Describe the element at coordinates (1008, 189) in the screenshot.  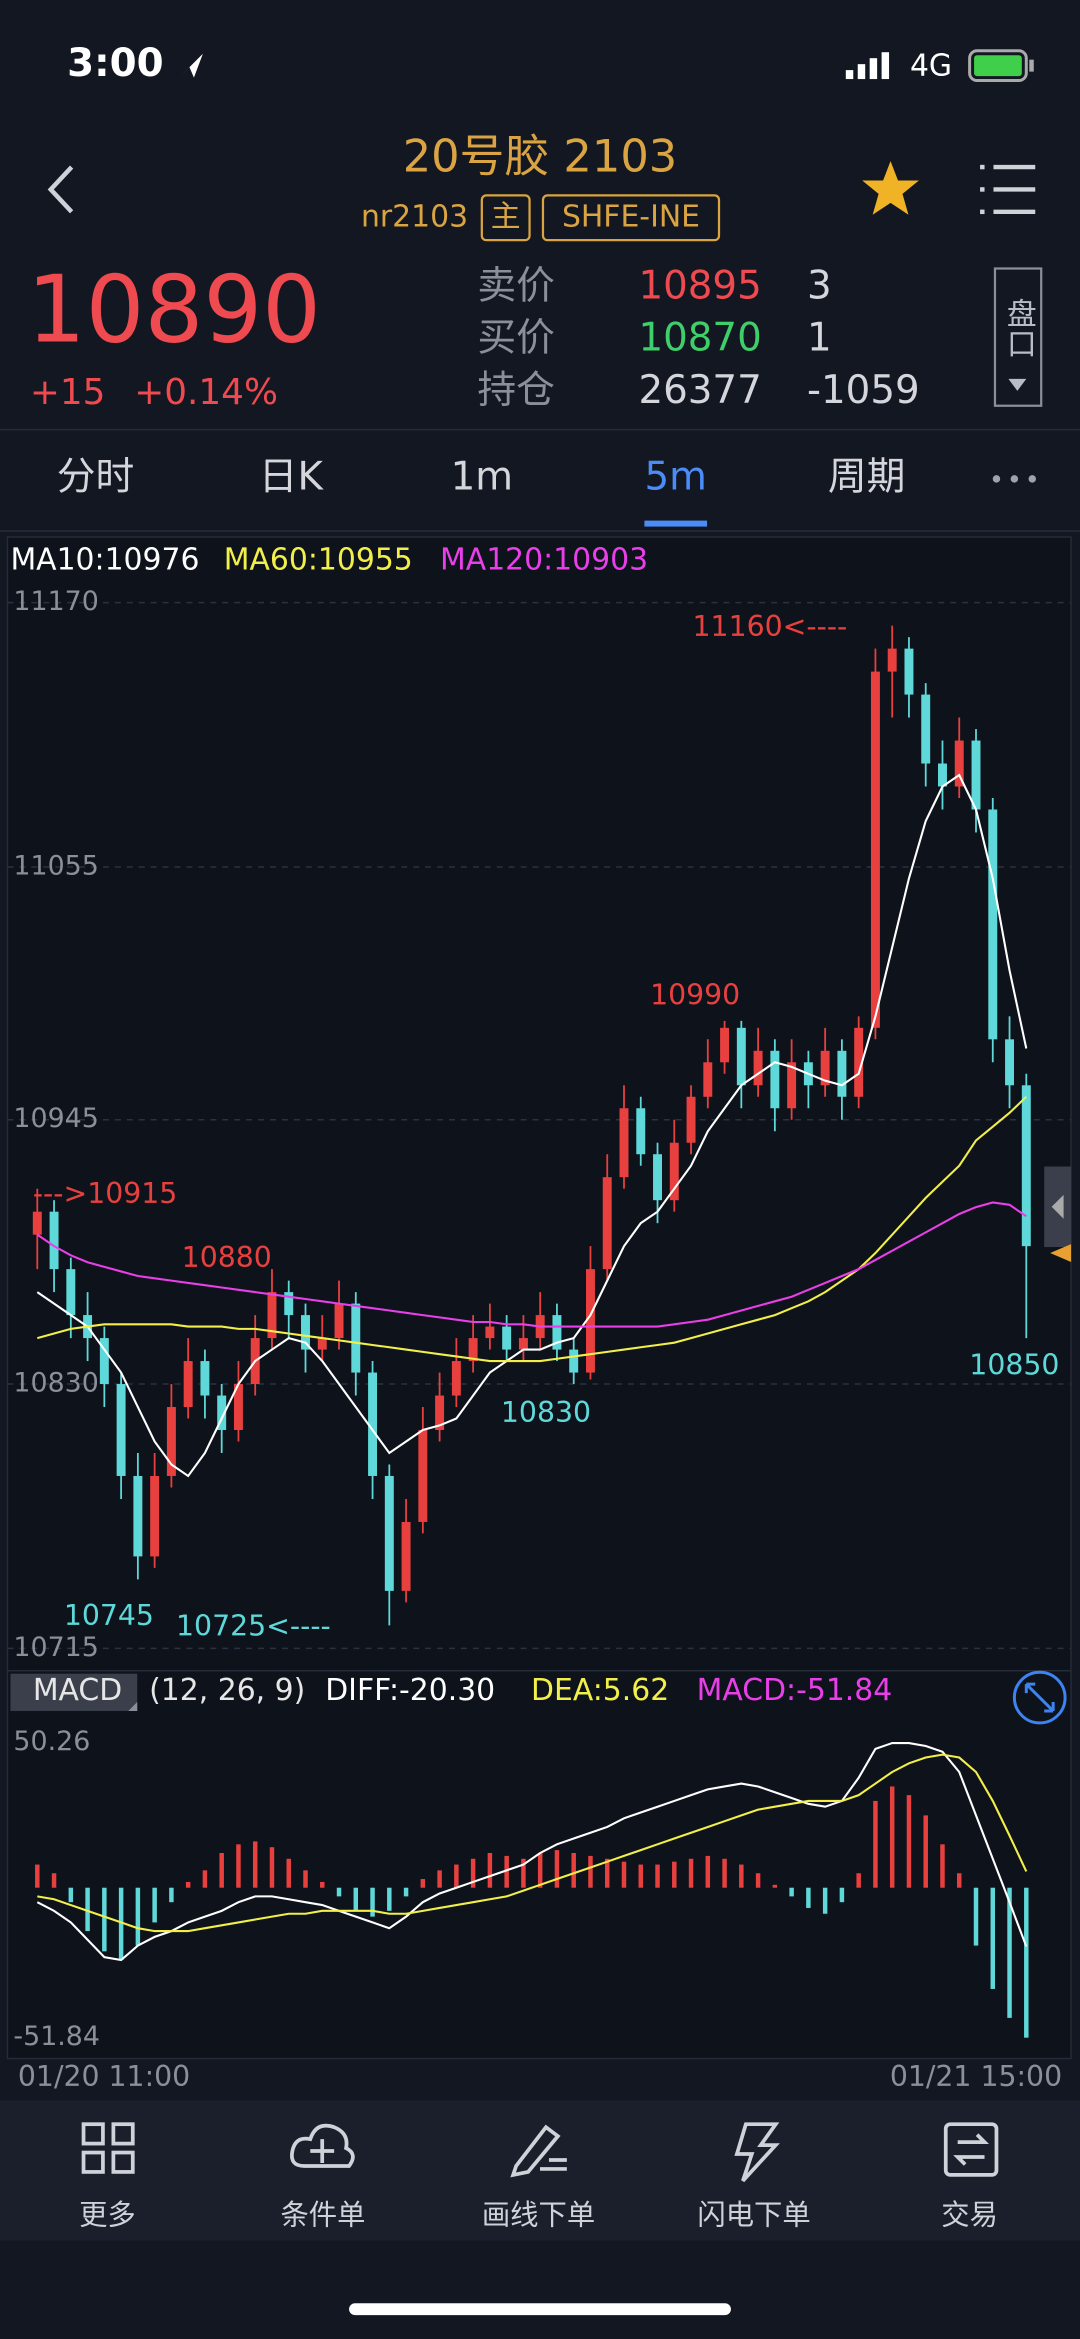
I see `menu-button` at that location.